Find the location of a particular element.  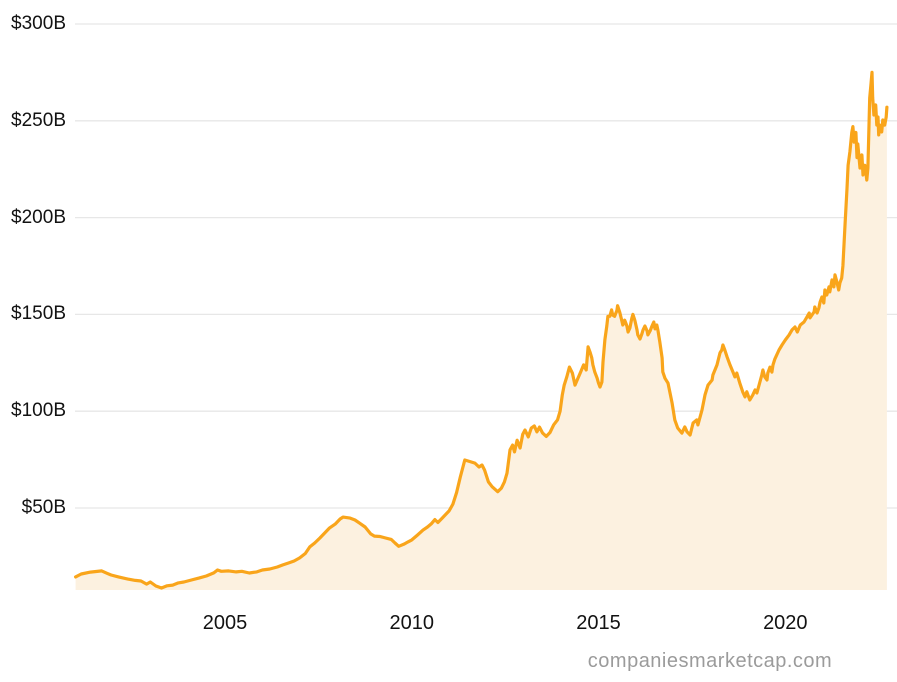

x-axis-tick-label: 2010 is located at coordinates (412, 623).